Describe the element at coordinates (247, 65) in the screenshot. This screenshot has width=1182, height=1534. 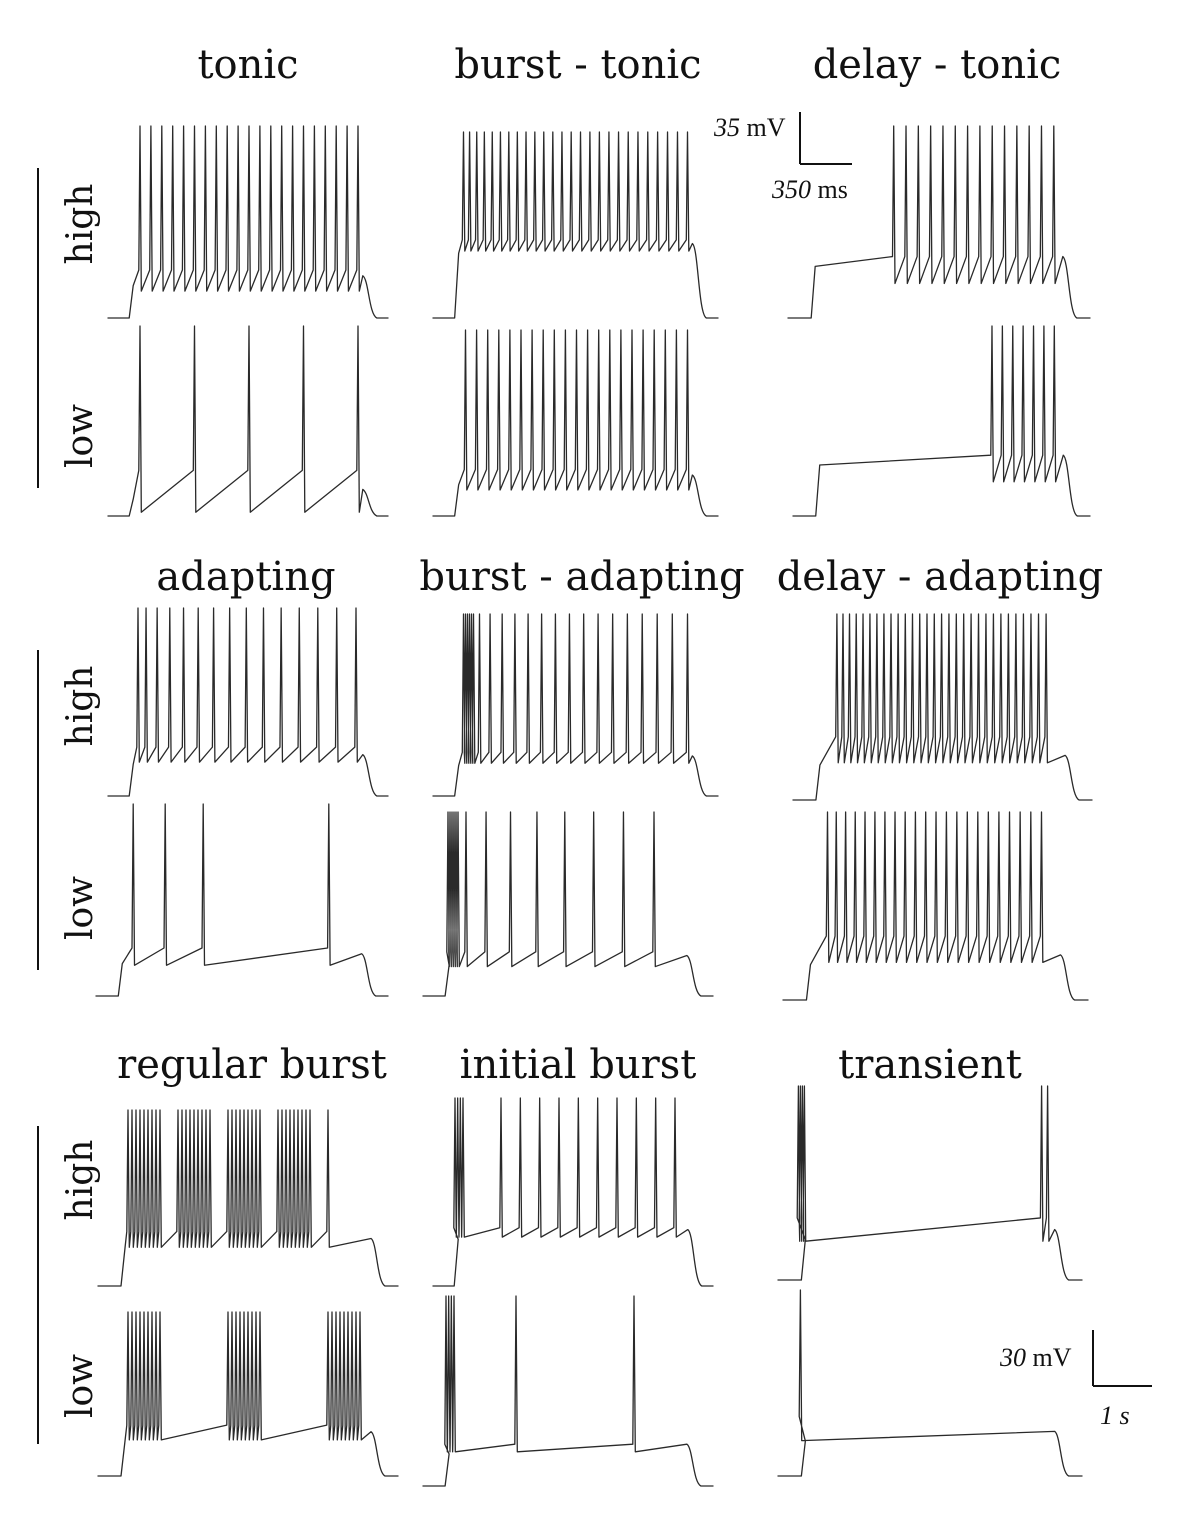
I see `title-tonic: tonic` at that location.